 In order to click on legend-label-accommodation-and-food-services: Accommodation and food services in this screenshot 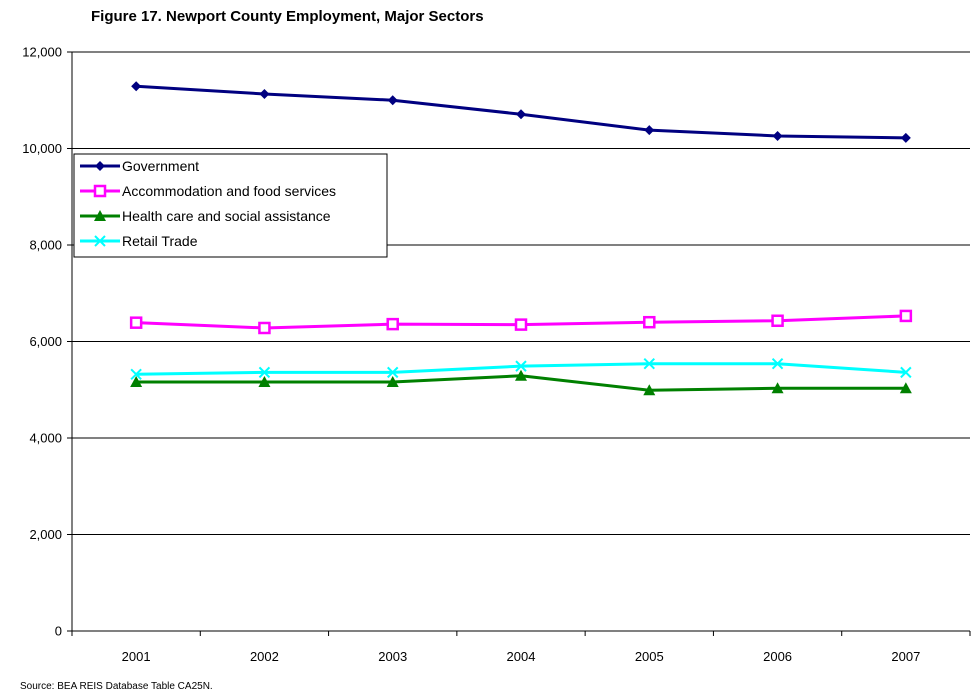, I will do `click(229, 191)`.